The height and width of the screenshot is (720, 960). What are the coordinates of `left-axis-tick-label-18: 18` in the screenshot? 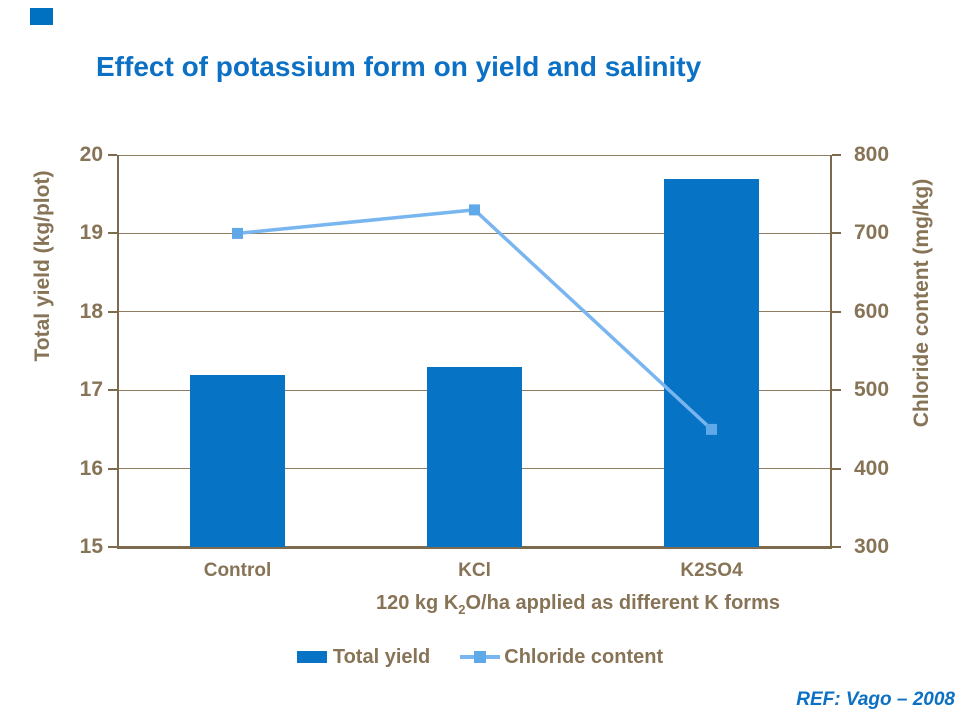 It's located at (91, 311).